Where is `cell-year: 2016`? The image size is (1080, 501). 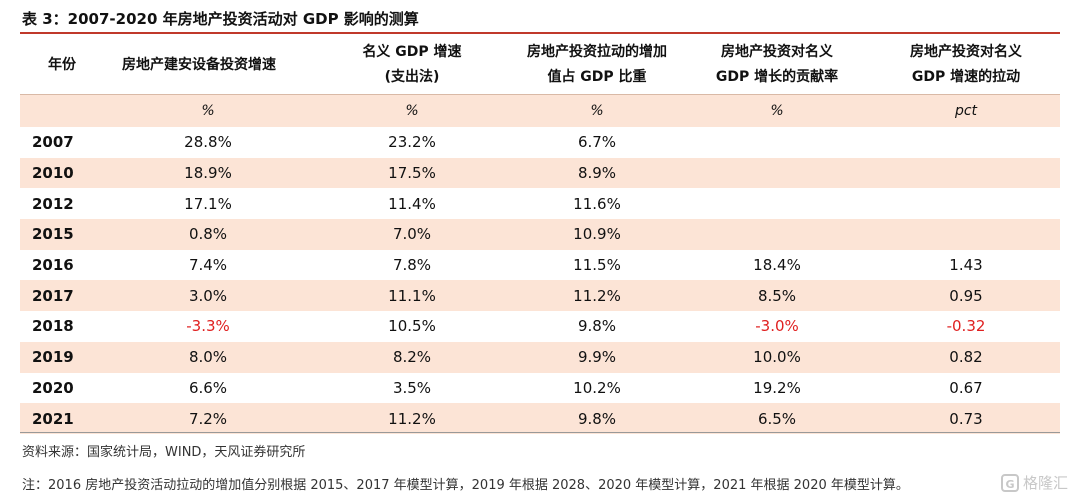 cell-year: 2016 is located at coordinates (53, 265).